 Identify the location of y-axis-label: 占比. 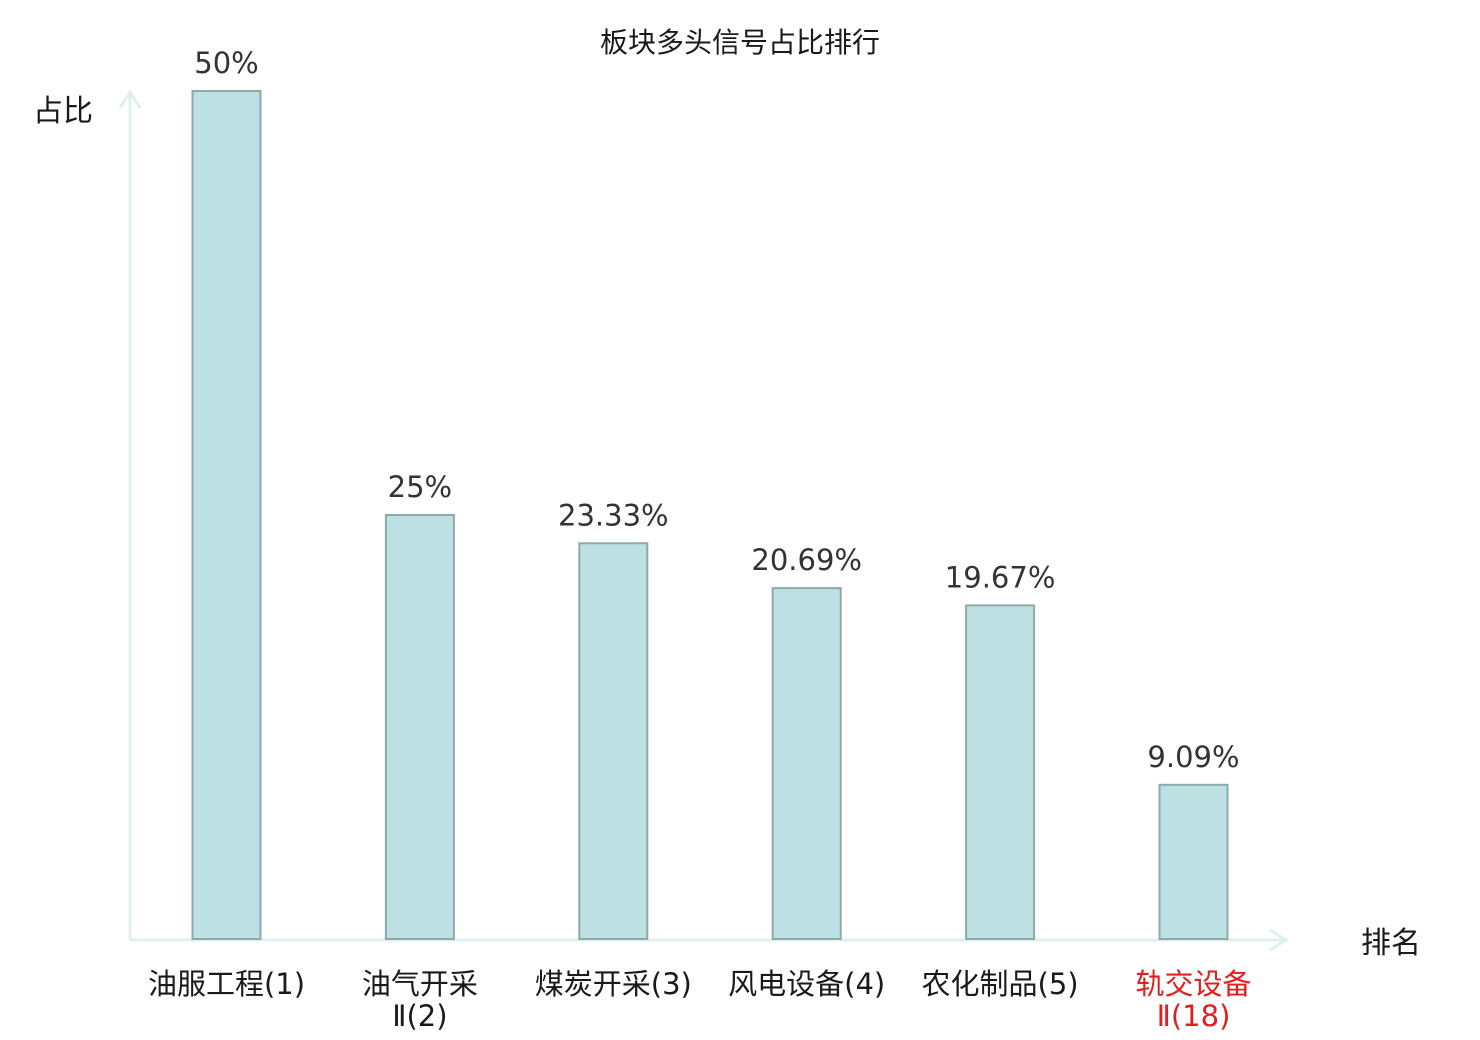
(63, 111).